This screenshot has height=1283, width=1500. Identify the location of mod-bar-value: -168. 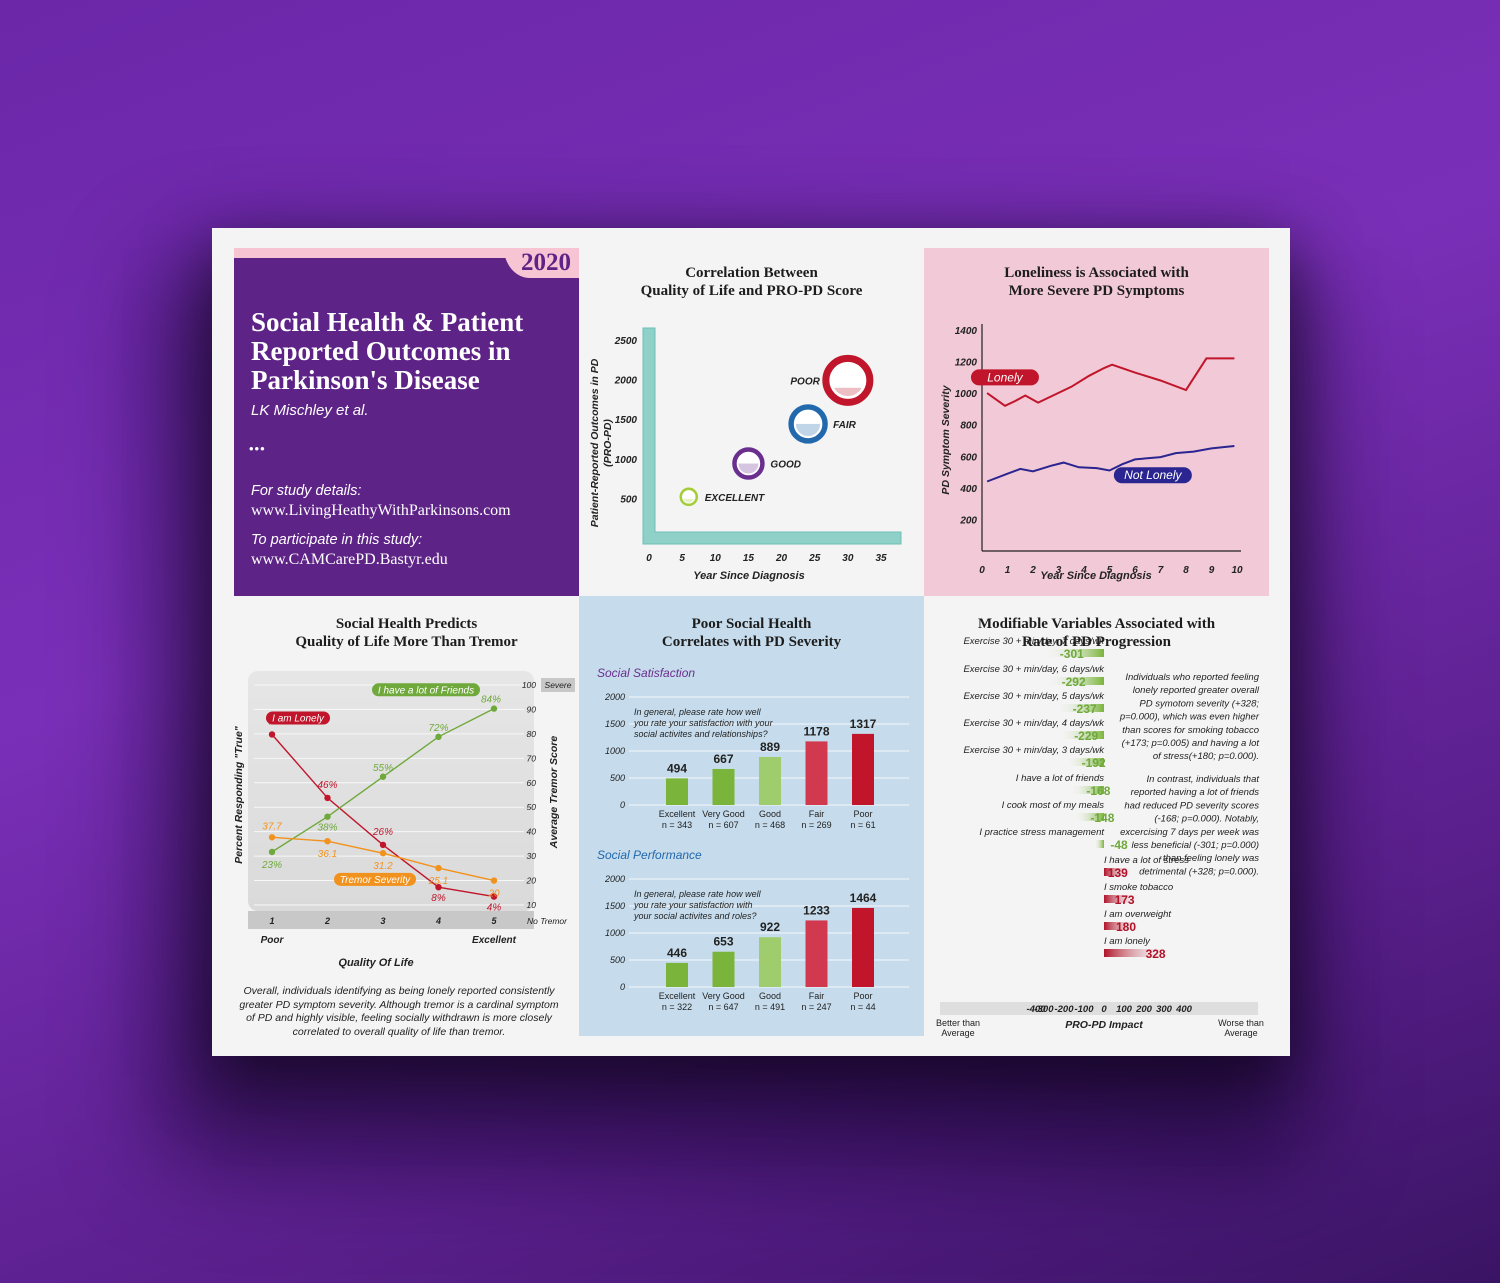
(1098, 791).